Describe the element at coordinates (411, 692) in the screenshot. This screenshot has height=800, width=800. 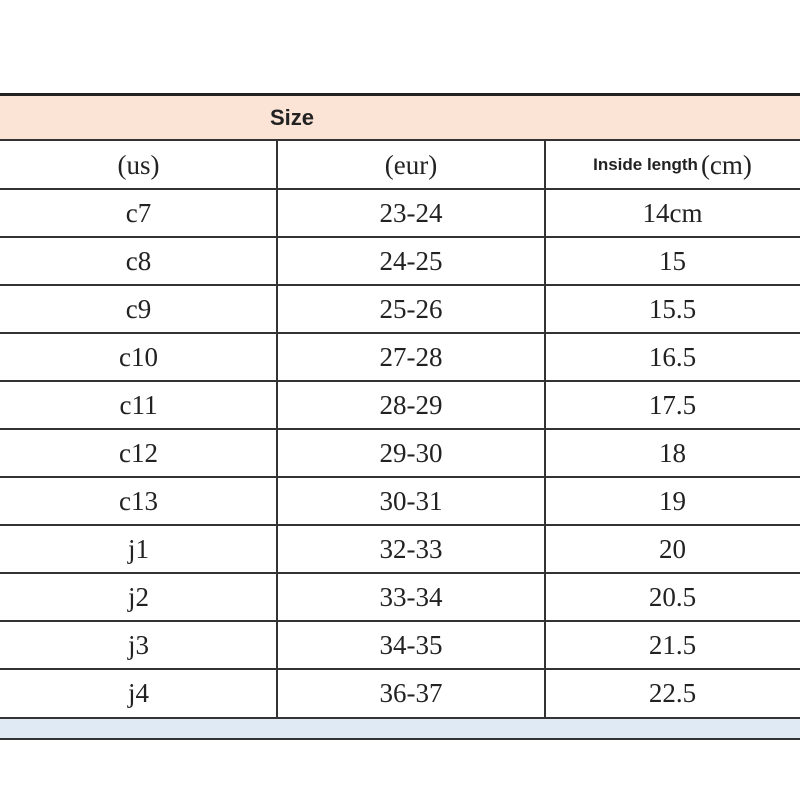
I see `table-cell: 36-37` at that location.